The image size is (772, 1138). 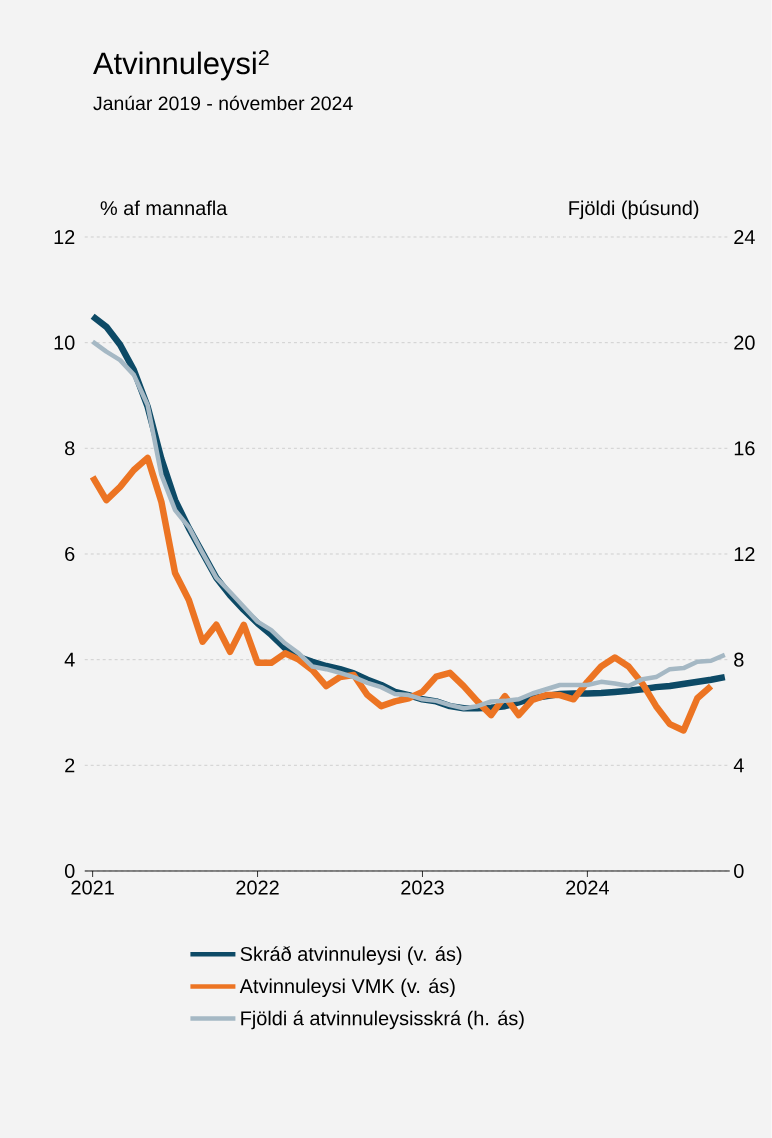 What do you see at coordinates (69, 659) in the screenshot?
I see `y-tick-label: 4` at bounding box center [69, 659].